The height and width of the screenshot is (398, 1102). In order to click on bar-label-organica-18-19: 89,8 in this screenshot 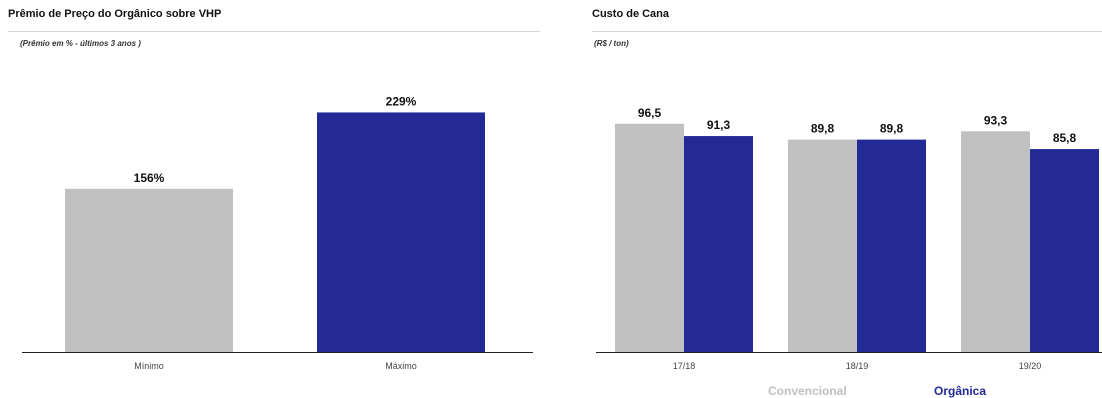, I will do `click(892, 129)`.